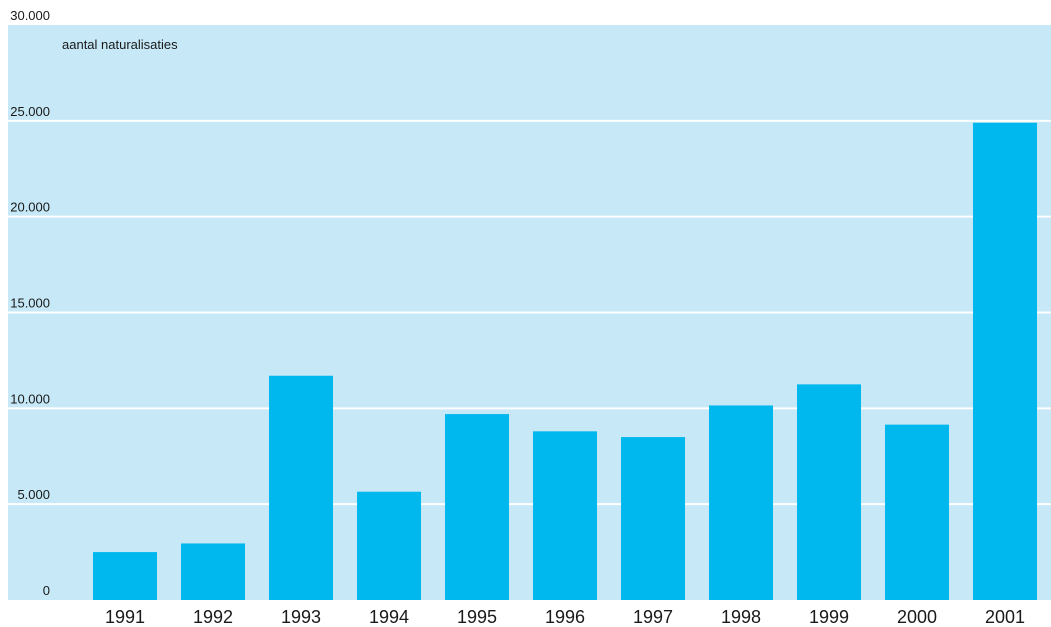 Image resolution: width=1051 pixels, height=627 pixels. I want to click on bar-1995, so click(477, 507).